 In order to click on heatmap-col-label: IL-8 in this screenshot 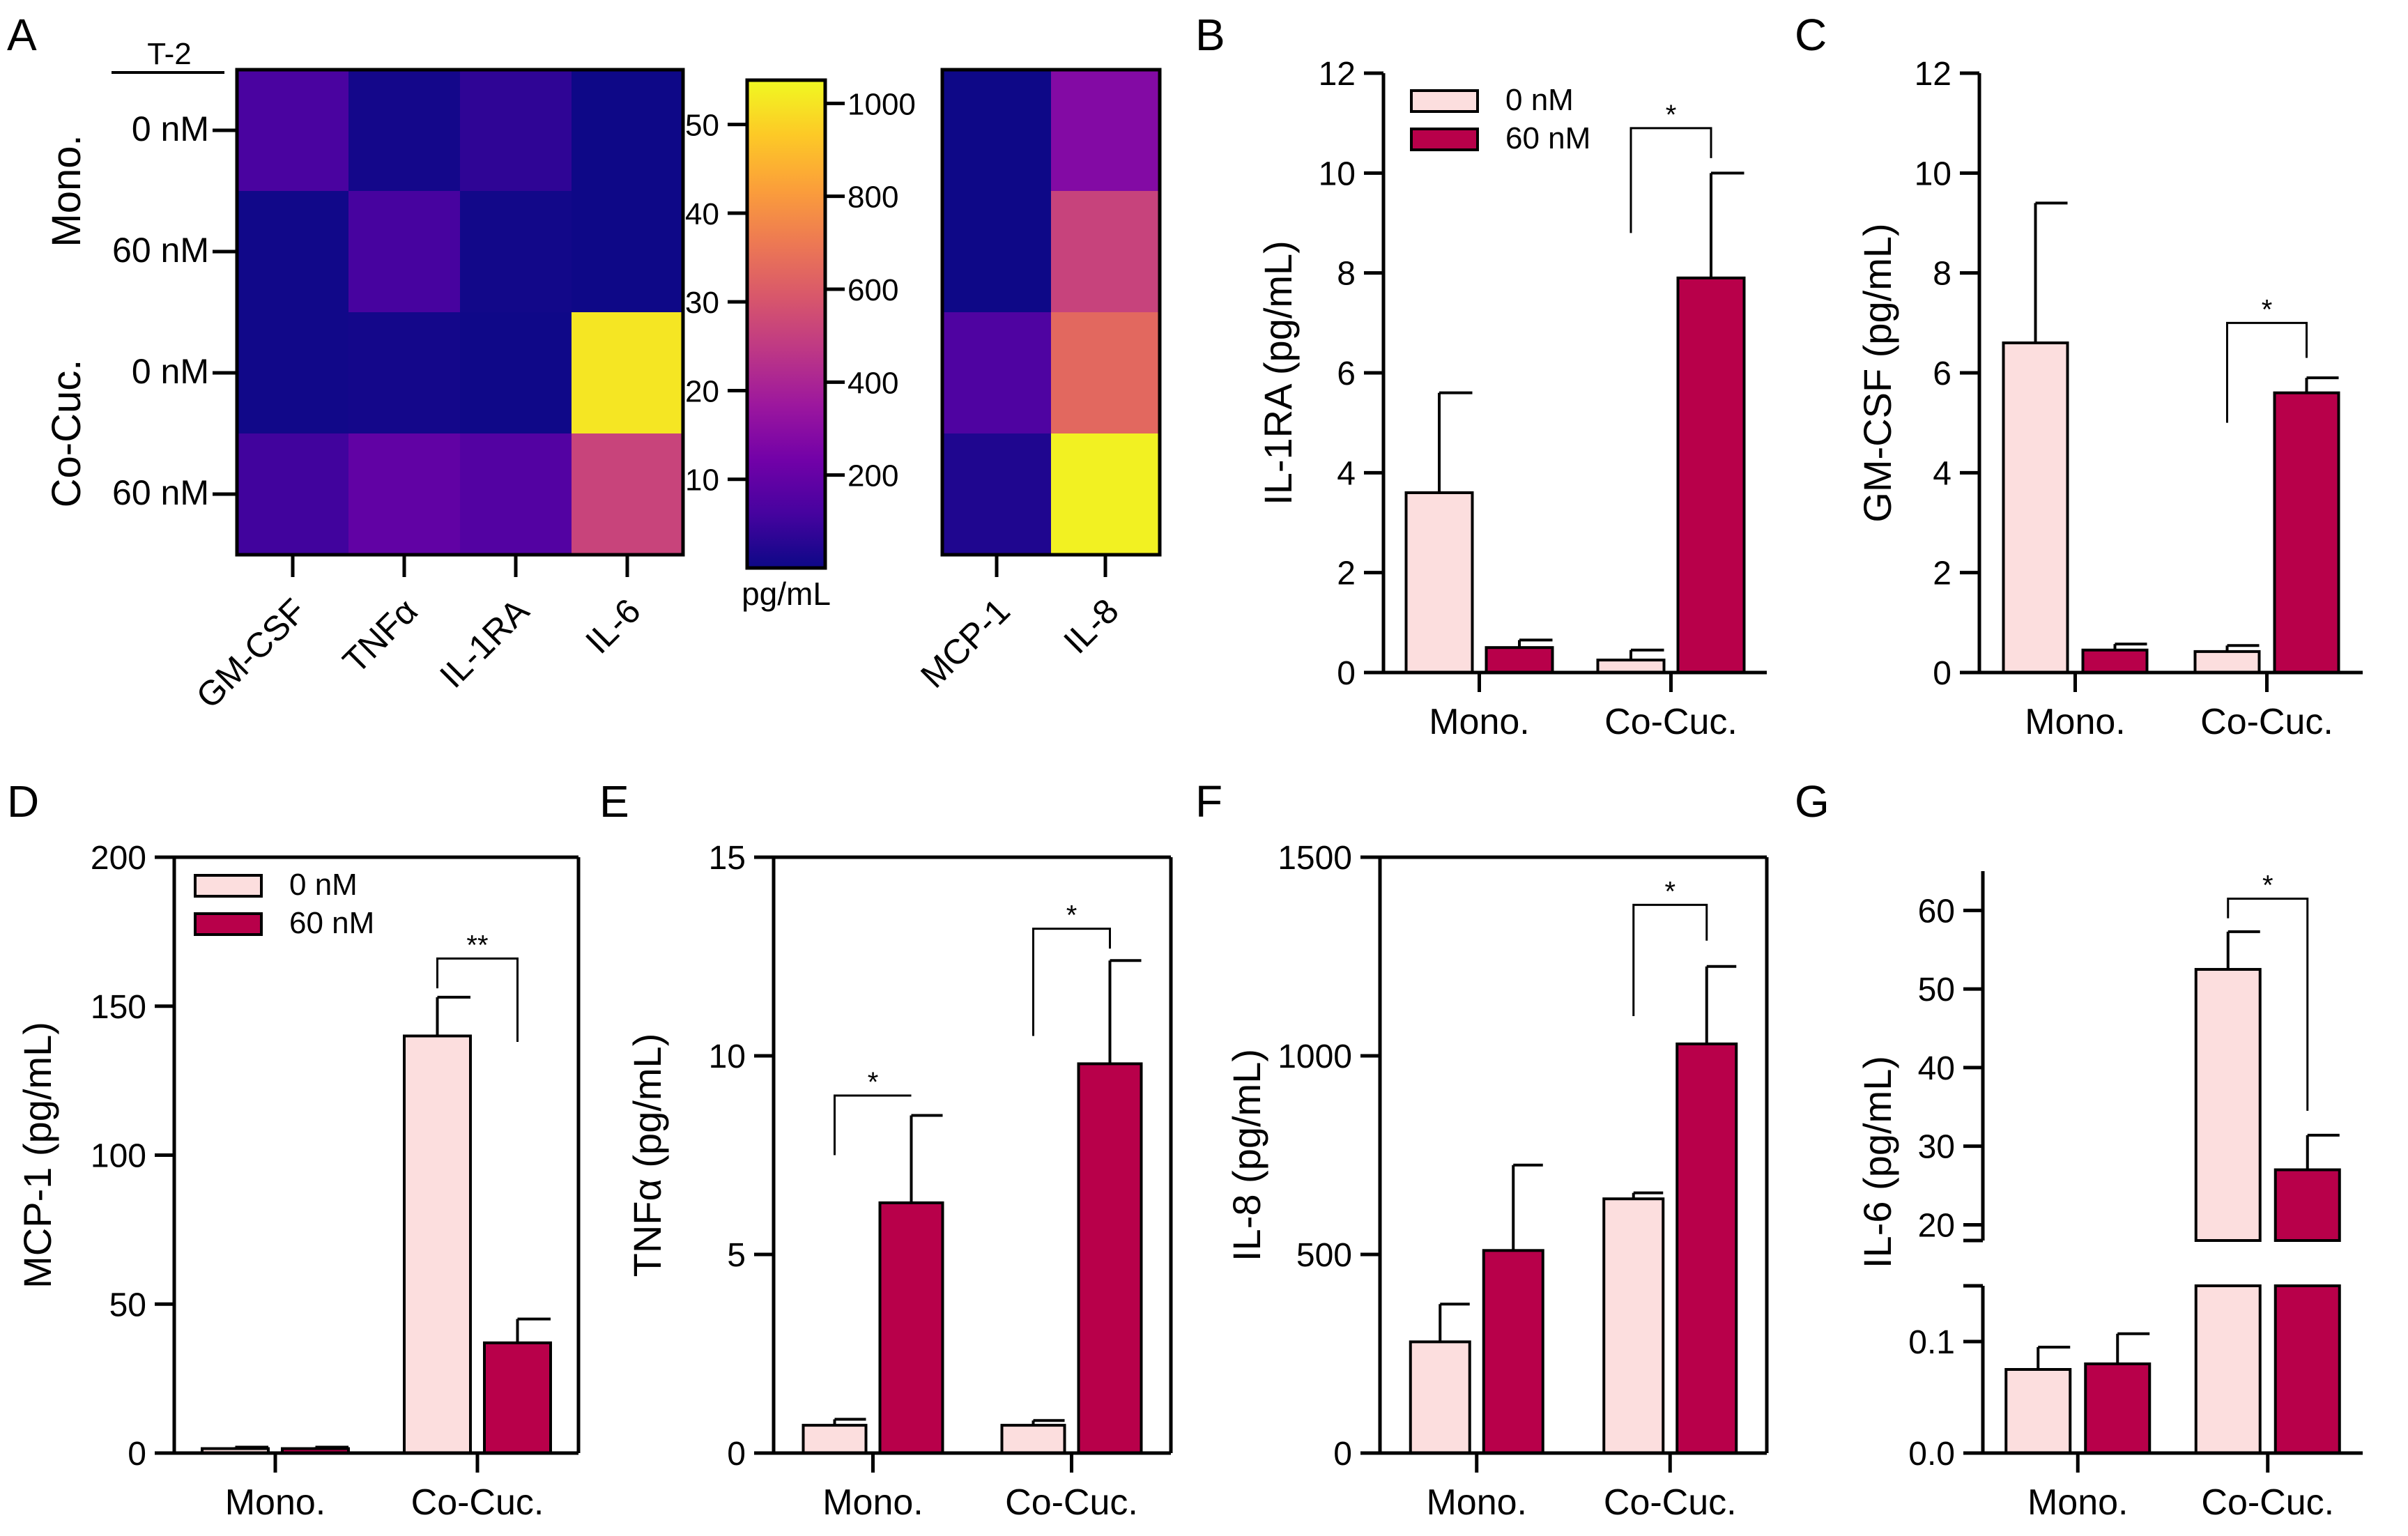, I will do `click(1091, 626)`.